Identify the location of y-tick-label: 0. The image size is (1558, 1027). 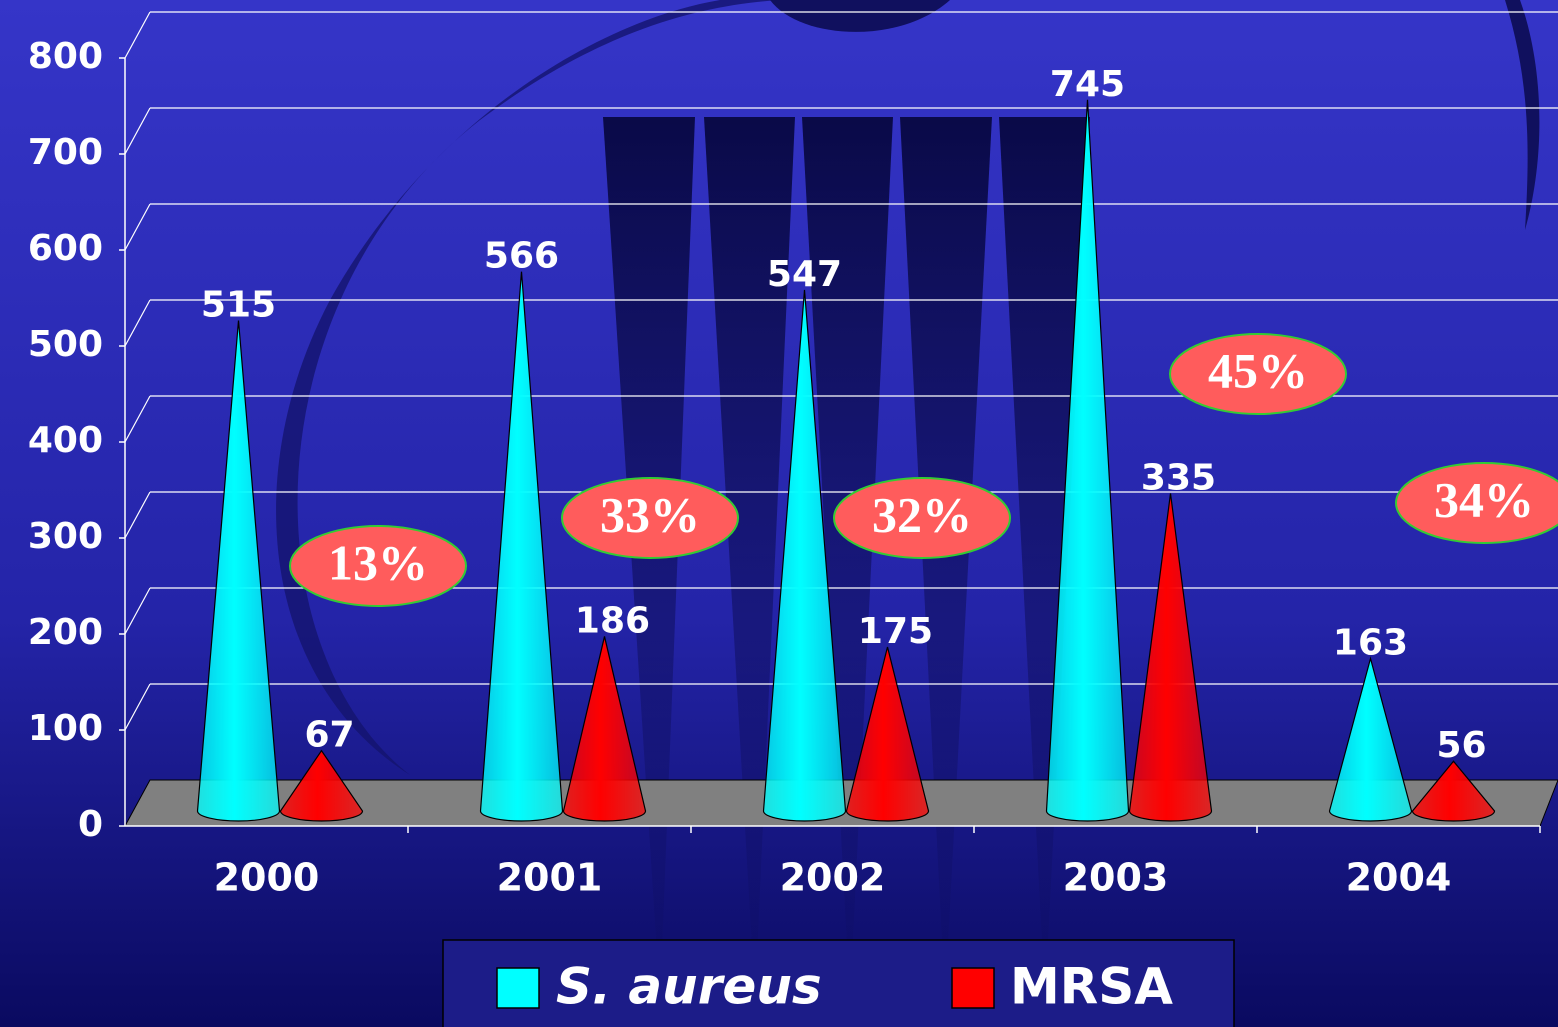
(90, 824).